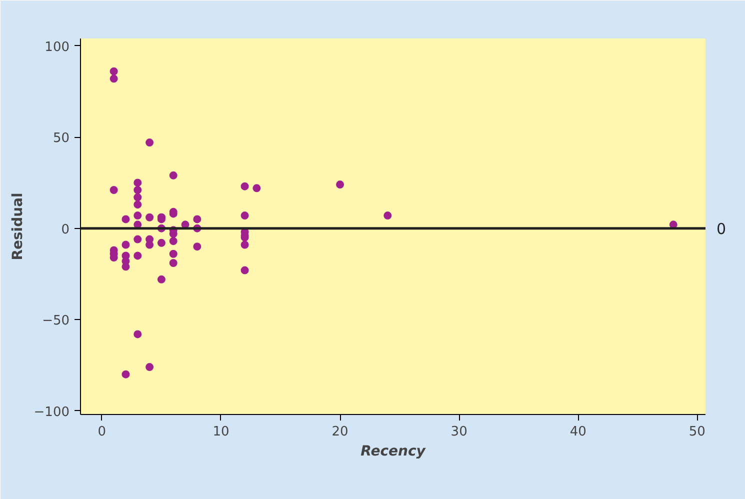 This screenshot has width=745, height=499. What do you see at coordinates (65, 230) in the screenshot?
I see `y-tick-label: 0` at bounding box center [65, 230].